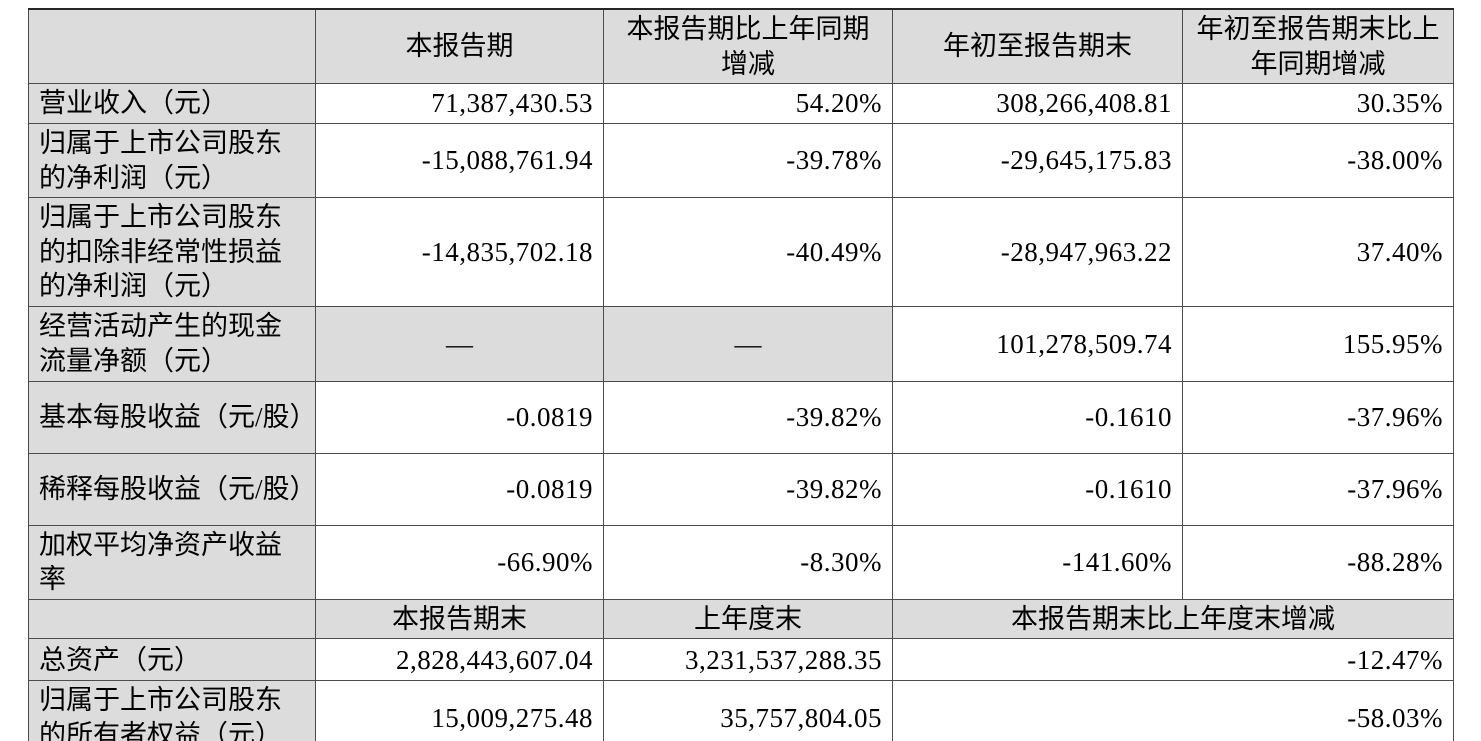 Image resolution: width=1481 pixels, height=741 pixels. I want to click on cell-ytd-yoy: 37.40%, so click(1318, 252).